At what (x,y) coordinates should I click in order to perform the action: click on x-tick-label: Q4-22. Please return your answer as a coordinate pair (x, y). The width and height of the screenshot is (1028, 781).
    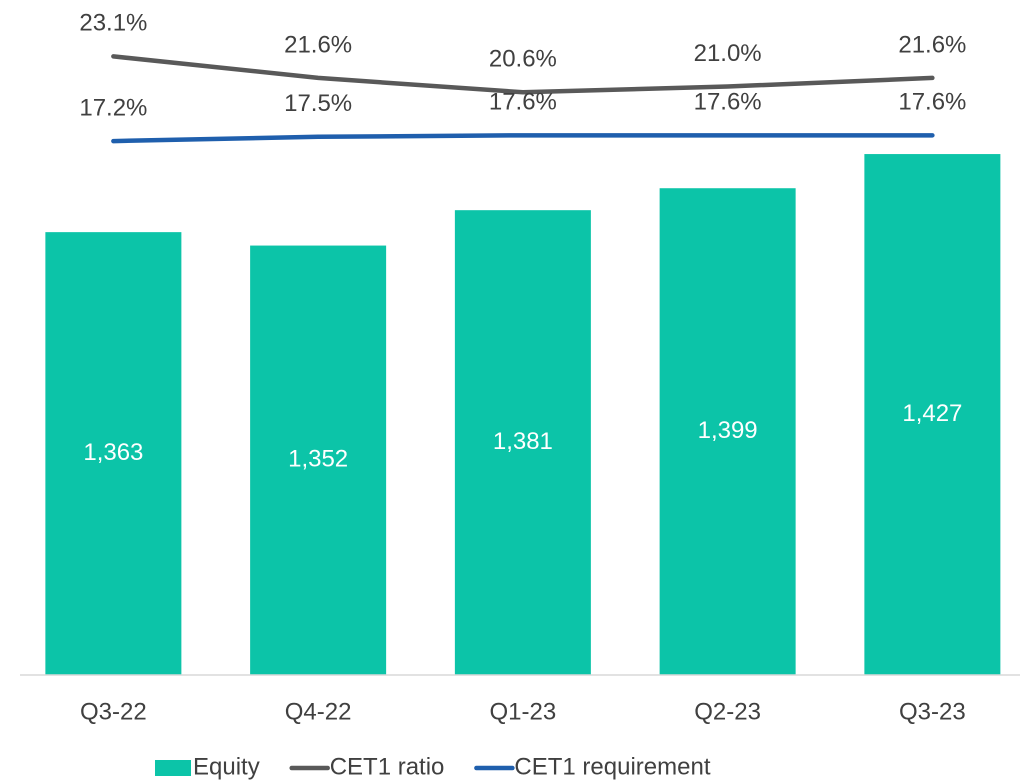
    Looking at the image, I should click on (318, 711).